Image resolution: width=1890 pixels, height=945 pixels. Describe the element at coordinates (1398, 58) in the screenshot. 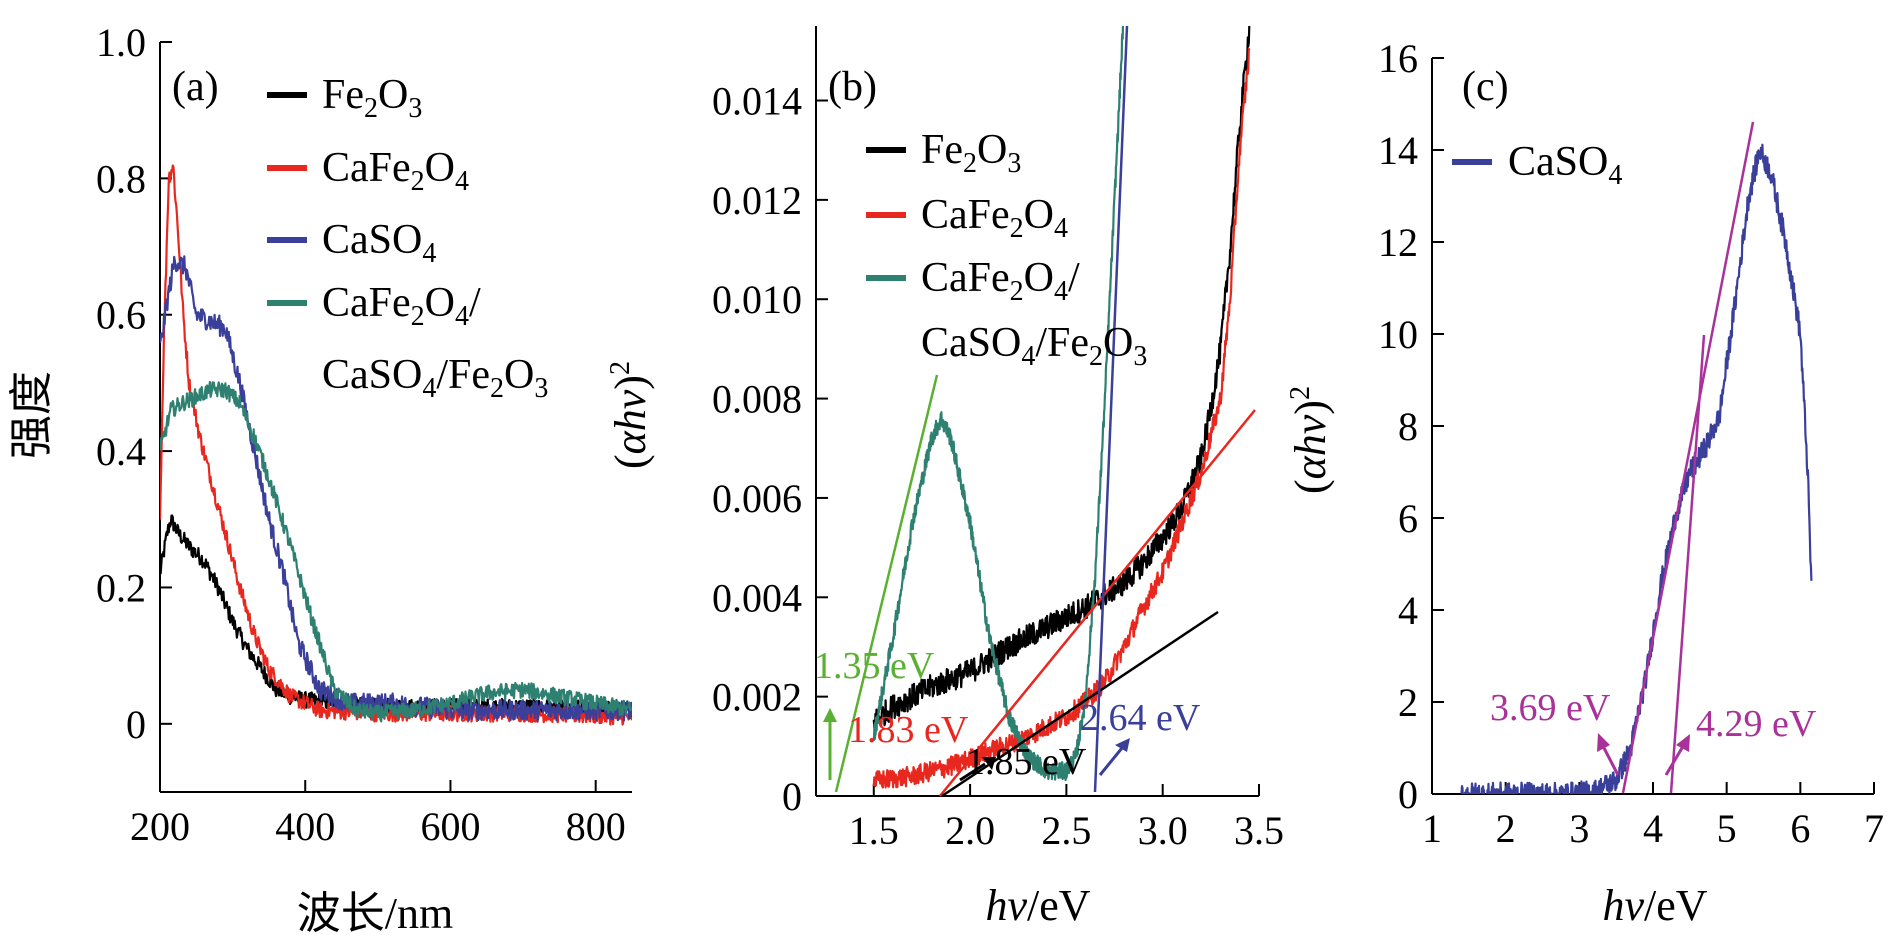

I see `y-tick-label: 16` at that location.